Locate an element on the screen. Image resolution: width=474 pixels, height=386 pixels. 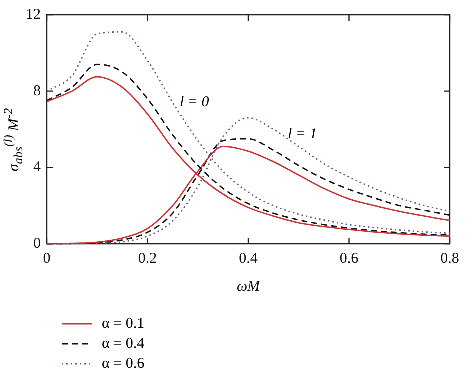
legend-label: α = 0.6 is located at coordinates (123, 364).